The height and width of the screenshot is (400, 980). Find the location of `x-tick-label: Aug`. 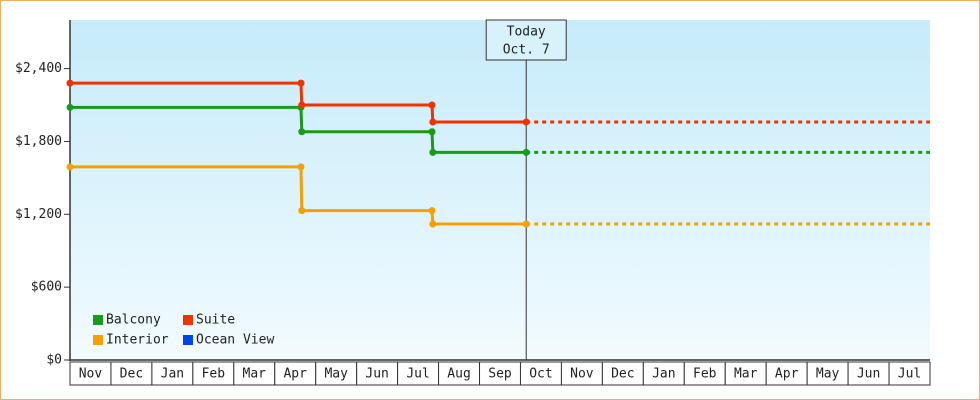

x-tick-label: Aug is located at coordinates (458, 374).